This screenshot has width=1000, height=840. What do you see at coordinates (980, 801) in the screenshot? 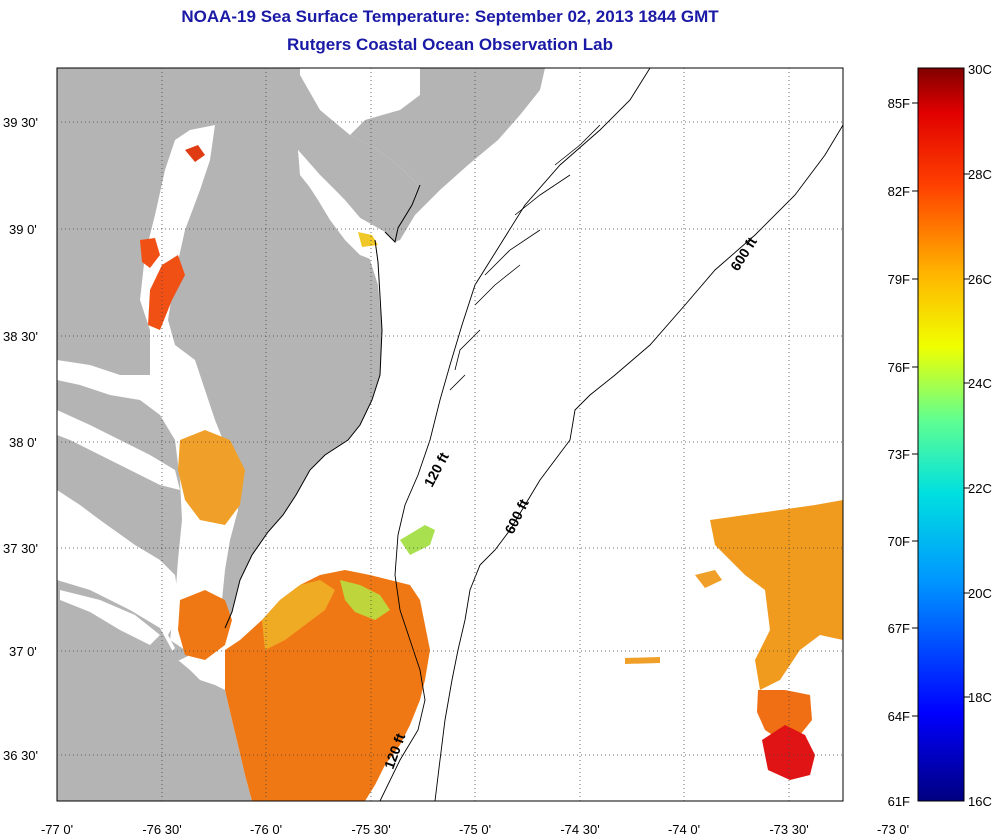
I see `colorbar-celsius-label: 16C` at bounding box center [980, 801].